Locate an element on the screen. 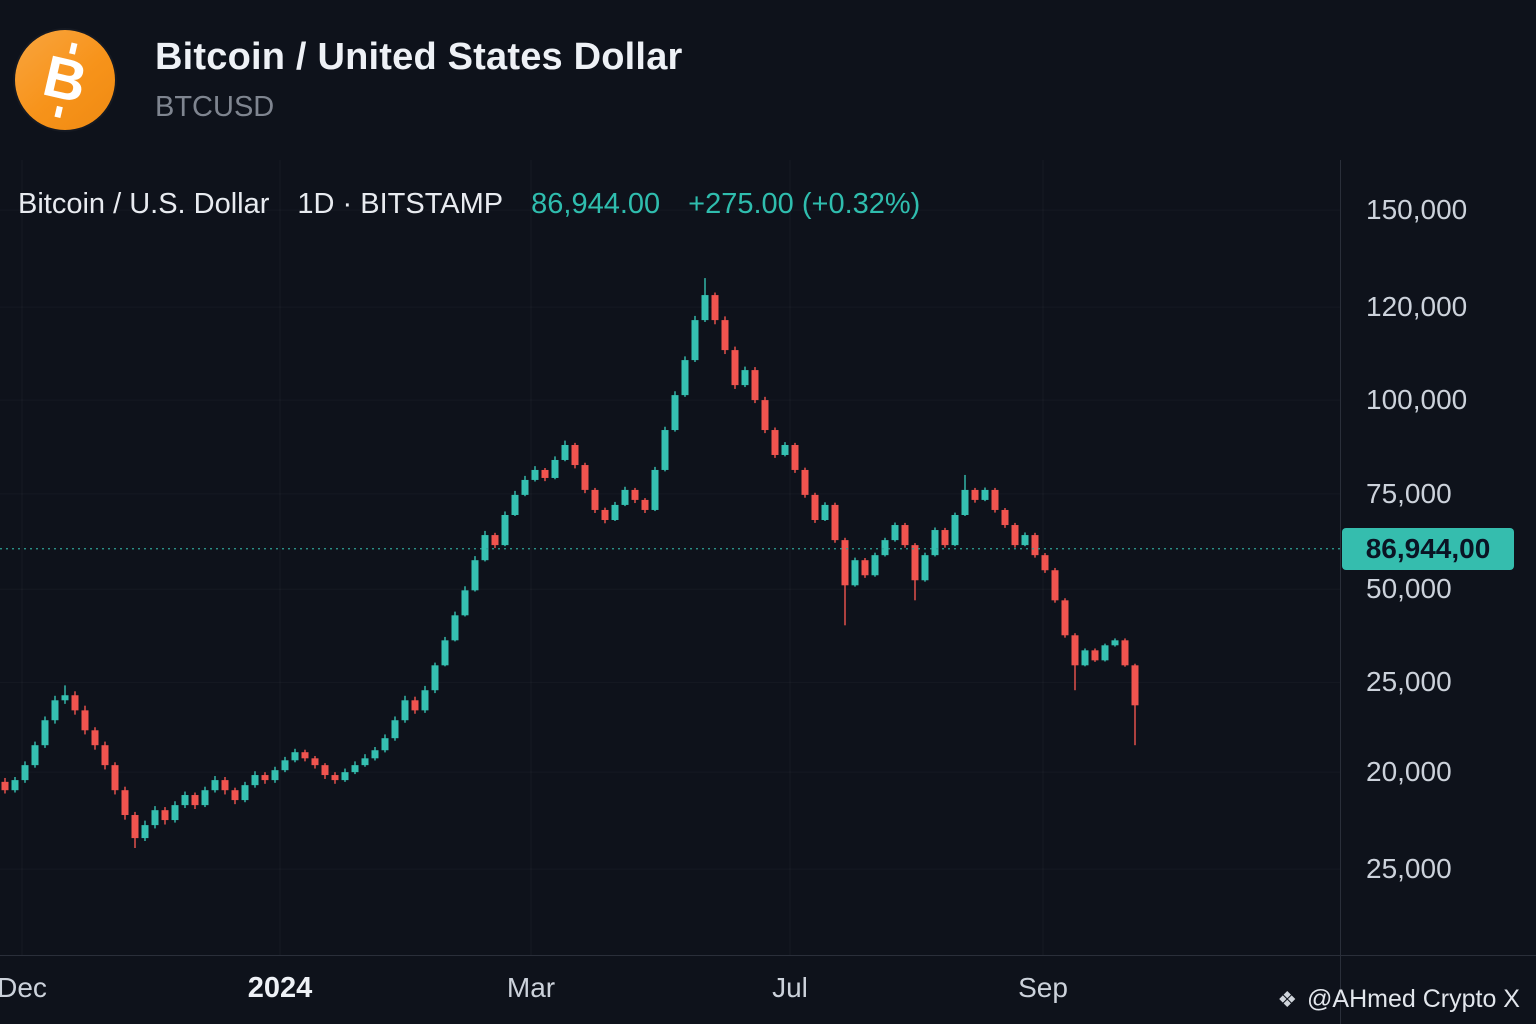 The width and height of the screenshot is (1536, 1024). watermark: ❖ @AHmed Crypto X is located at coordinates (1398, 999).